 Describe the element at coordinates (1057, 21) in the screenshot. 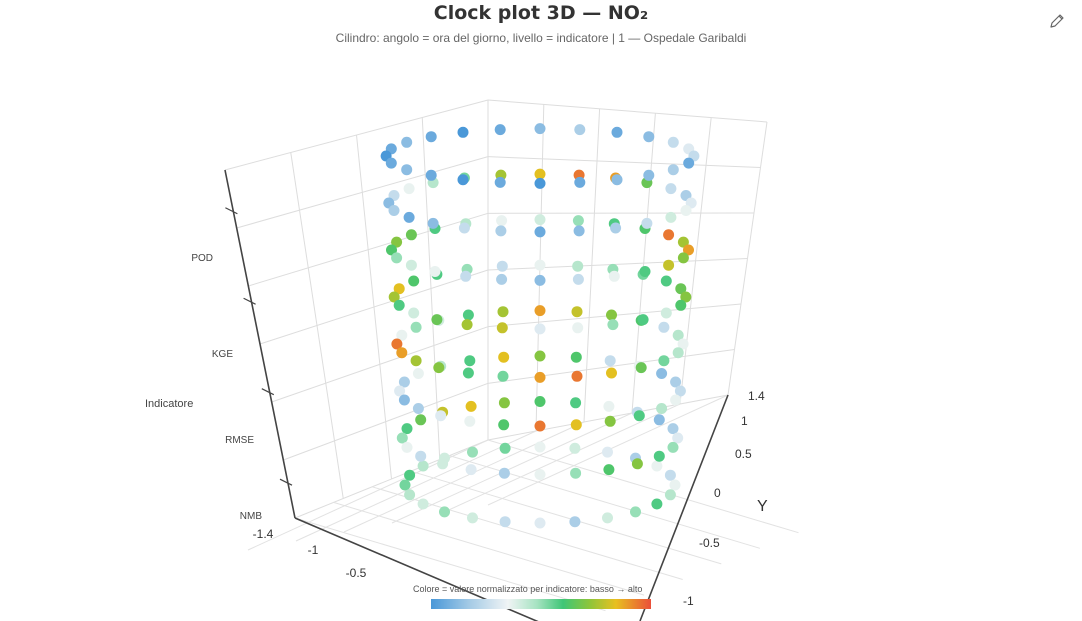

I see `pencil-icon` at that location.